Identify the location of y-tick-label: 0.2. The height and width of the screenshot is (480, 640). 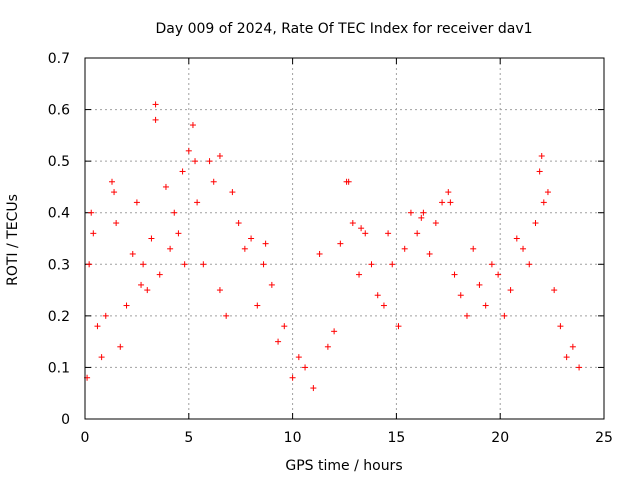
(59, 317).